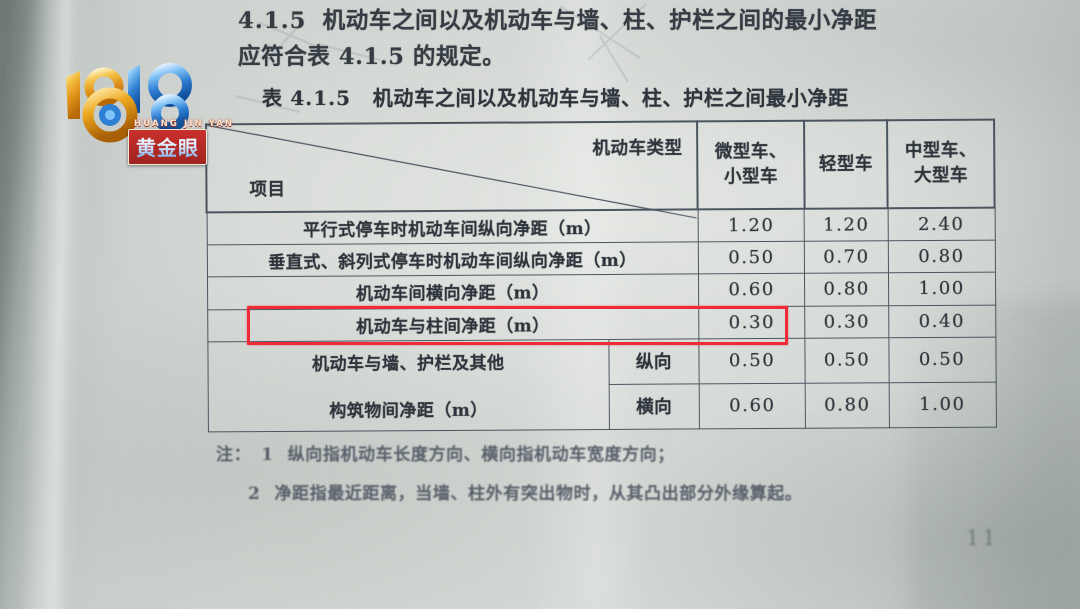  I want to click on footnote-item: 注： 1 纵向指机动车长度方向、横向指机动车宽度方向；, so click(616, 452).